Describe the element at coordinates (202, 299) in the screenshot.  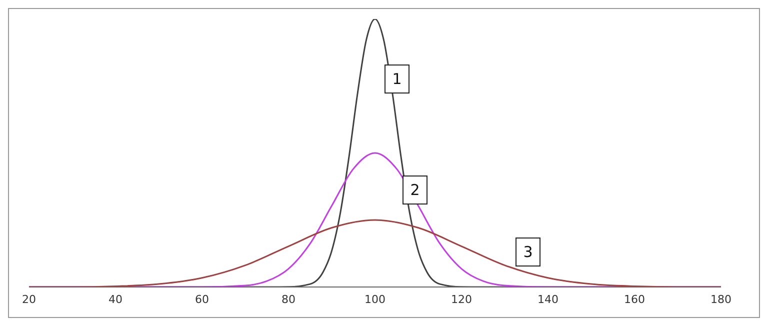
I see `x-tick-label: 60` at that location.